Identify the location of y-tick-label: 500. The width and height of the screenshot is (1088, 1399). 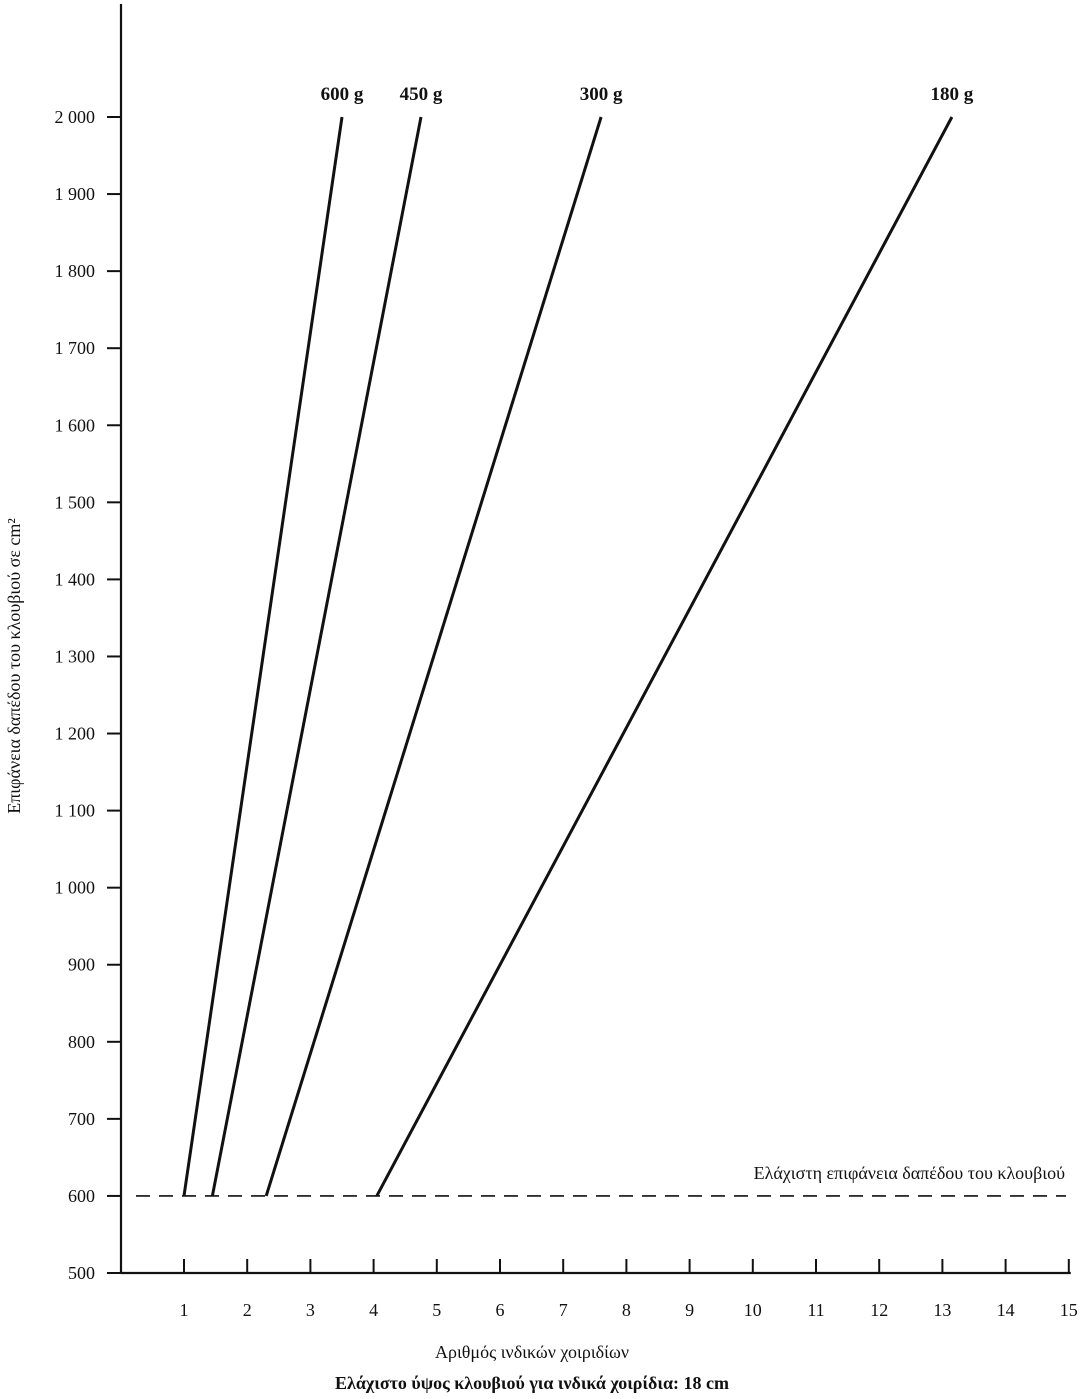
(81, 1273).